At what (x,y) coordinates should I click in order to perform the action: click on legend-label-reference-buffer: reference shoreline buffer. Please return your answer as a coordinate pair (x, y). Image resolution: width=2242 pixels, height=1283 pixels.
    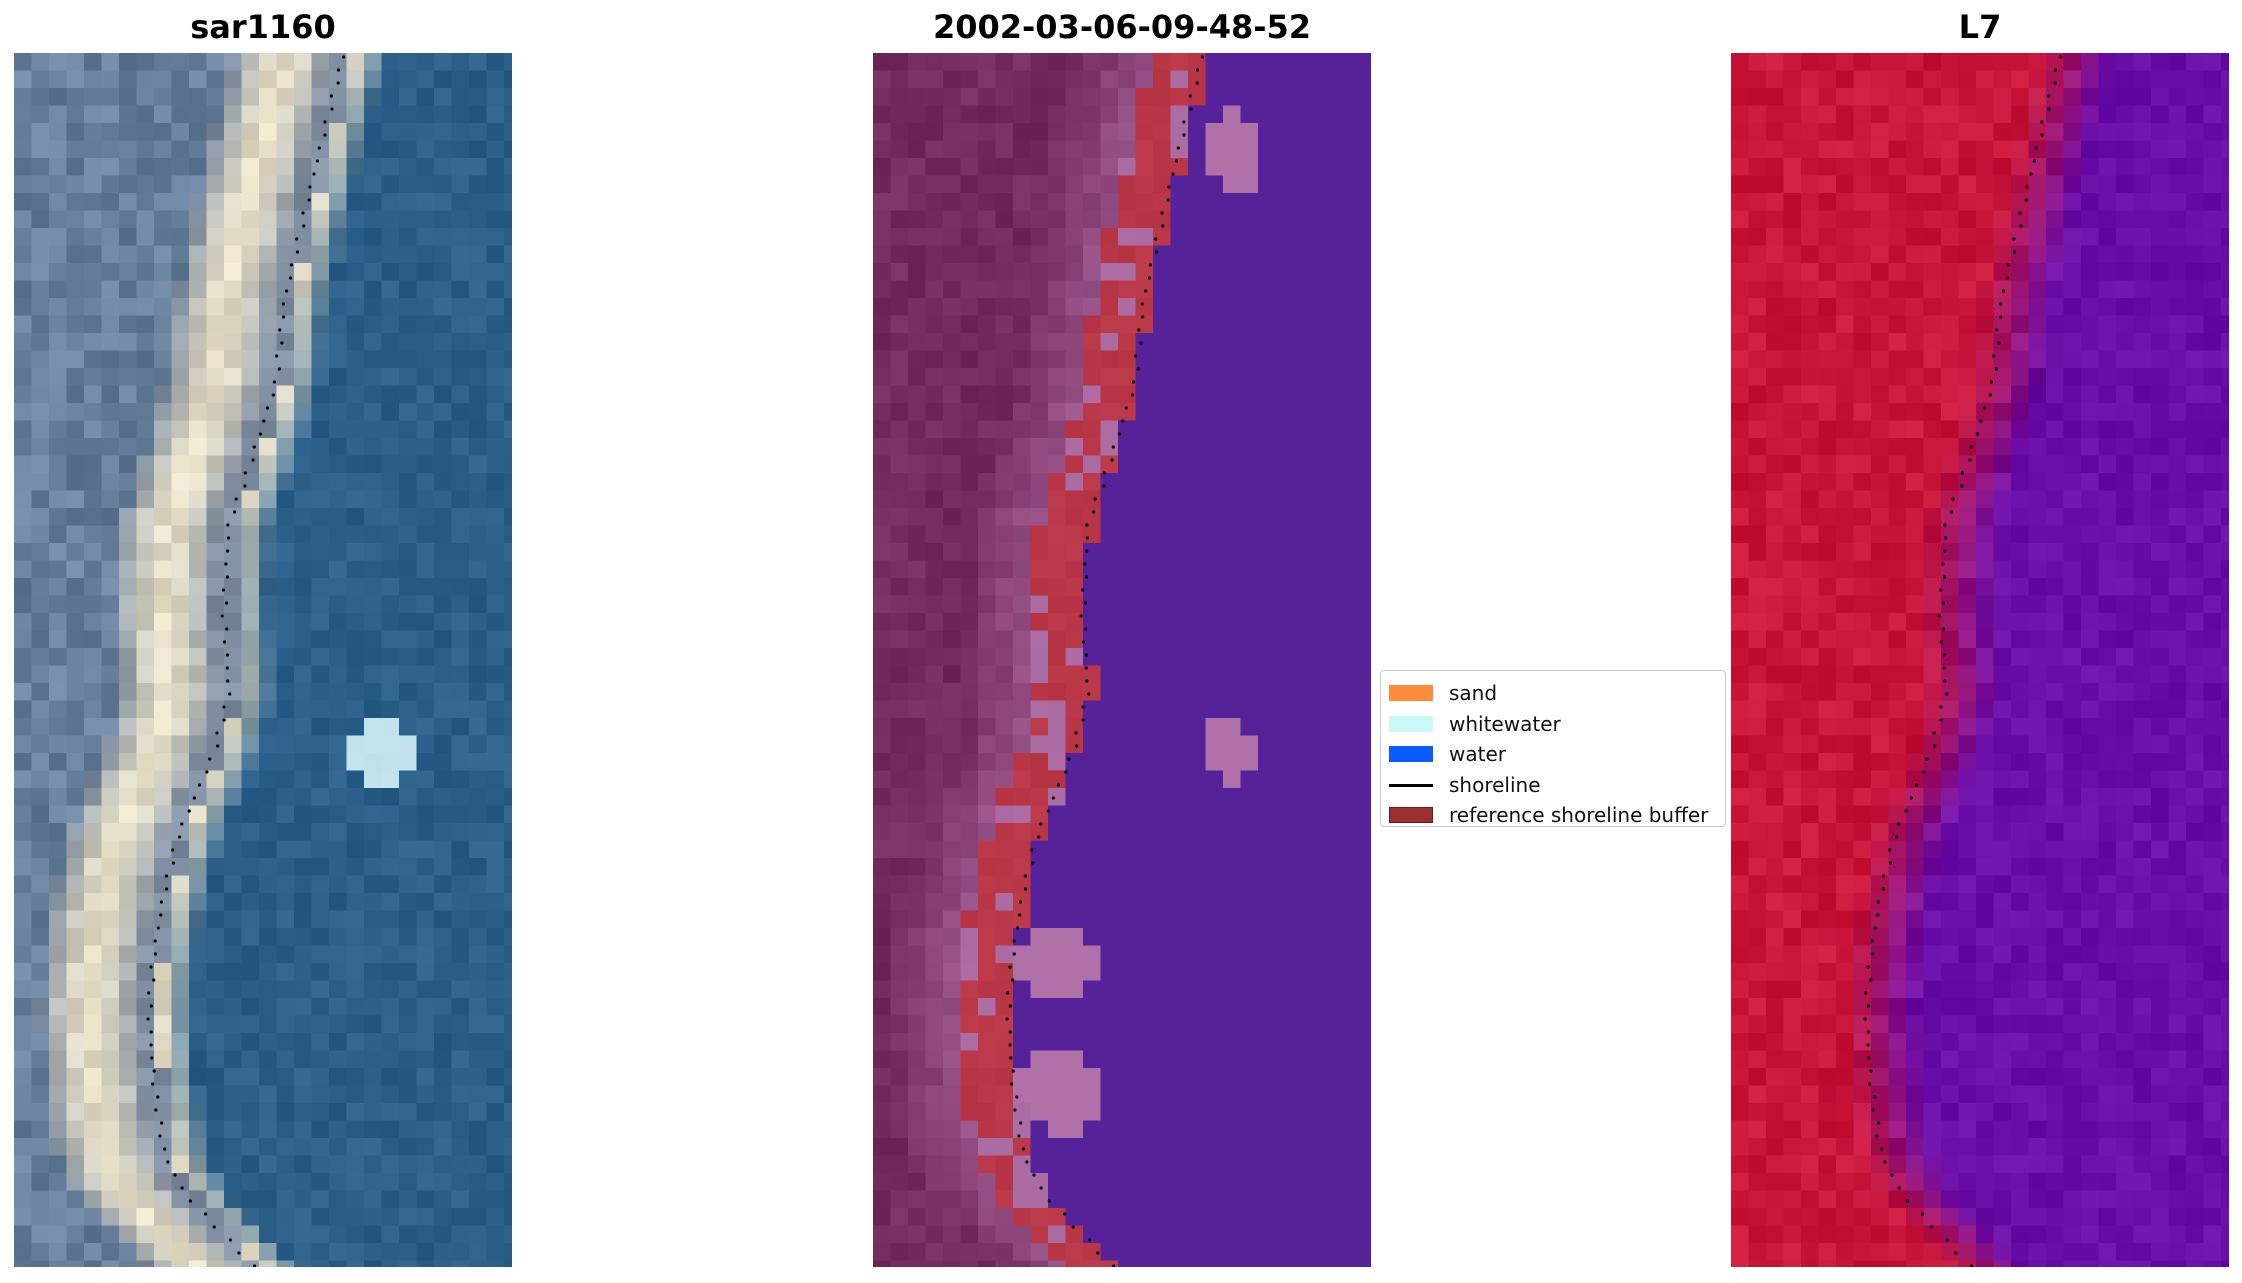
    Looking at the image, I should click on (1579, 815).